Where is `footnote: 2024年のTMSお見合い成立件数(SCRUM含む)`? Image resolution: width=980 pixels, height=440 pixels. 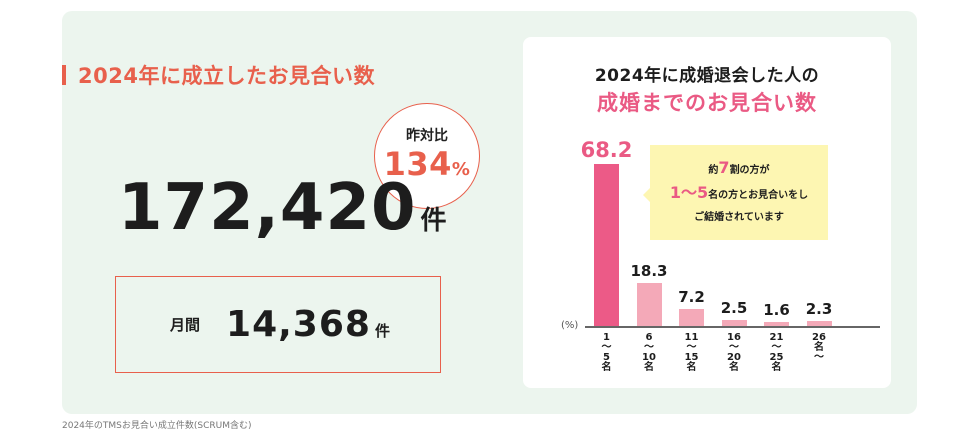
footnote: 2024年のTMSお見合い成立件数(SCRUM含む) is located at coordinates (157, 426).